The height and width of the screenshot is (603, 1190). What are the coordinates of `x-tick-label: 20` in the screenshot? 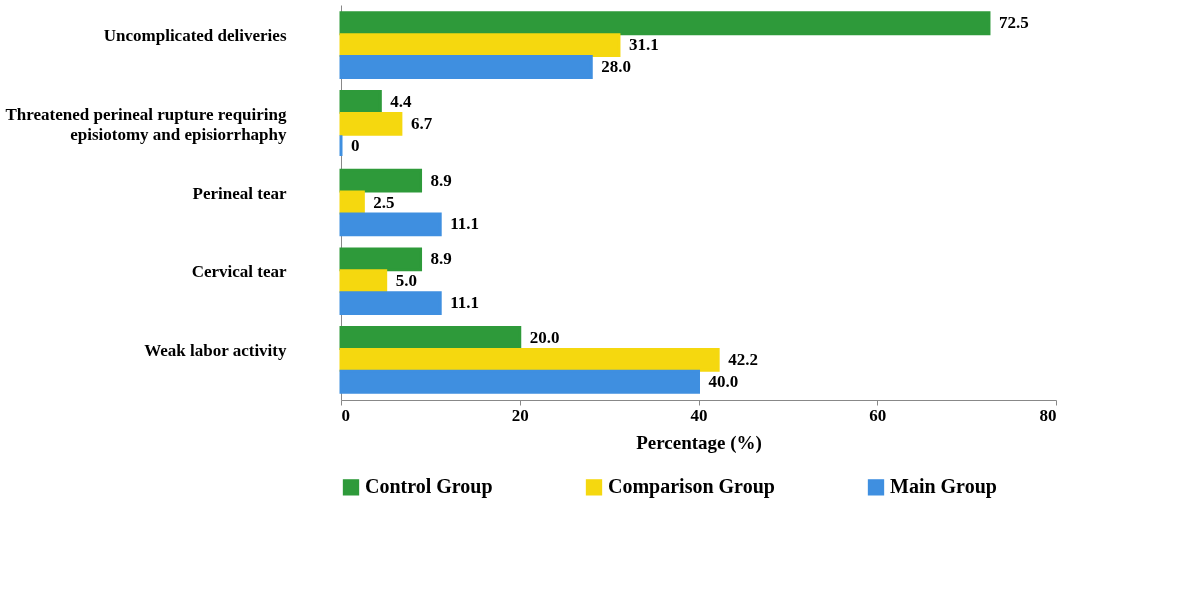 It's located at (520, 415).